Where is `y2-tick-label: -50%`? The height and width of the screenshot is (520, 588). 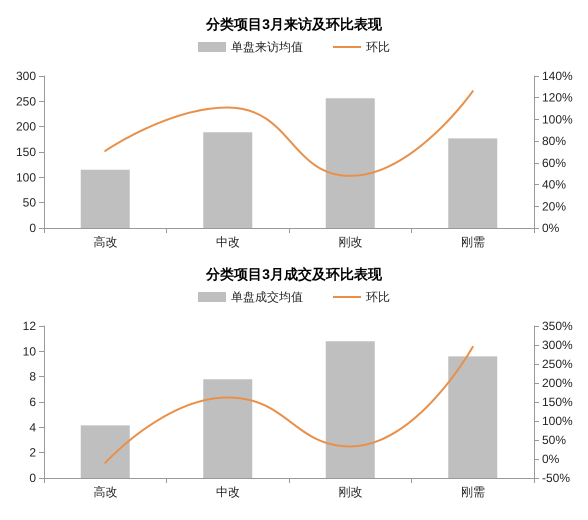
y2-tick-label: -50% is located at coordinates (556, 478).